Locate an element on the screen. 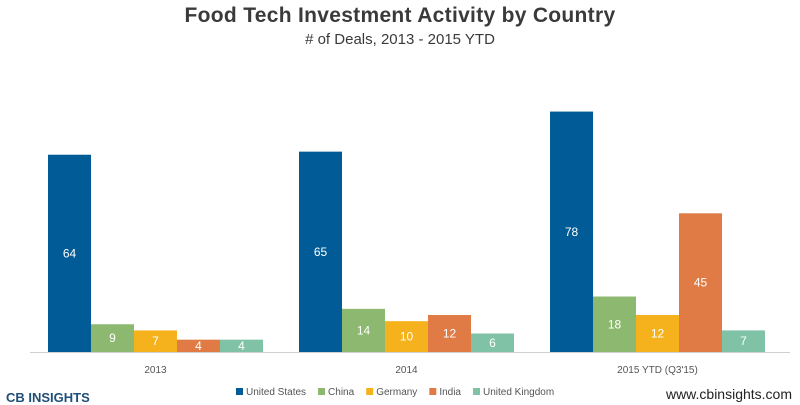 This screenshot has height=405, width=800. data-label: 9 is located at coordinates (112, 338).